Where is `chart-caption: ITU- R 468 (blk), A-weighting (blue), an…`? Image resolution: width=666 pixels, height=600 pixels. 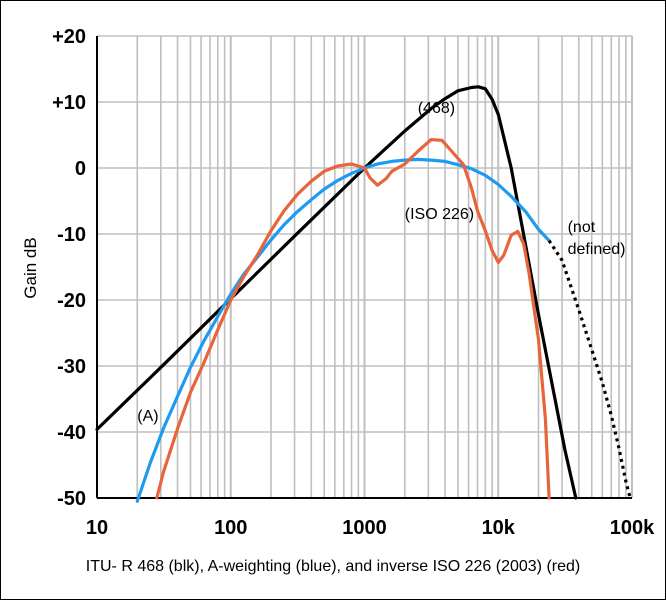 chart-caption: ITU- R 468 (blk), A-weighting (blue), an… is located at coordinates (333, 566).